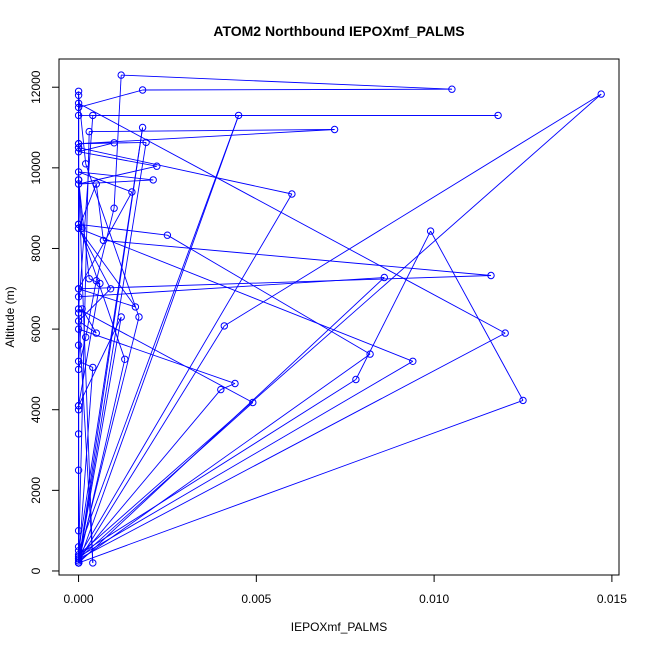 The width and height of the screenshot is (650, 650). What do you see at coordinates (434, 599) in the screenshot?
I see `x-tick-label: 0.010` at bounding box center [434, 599].